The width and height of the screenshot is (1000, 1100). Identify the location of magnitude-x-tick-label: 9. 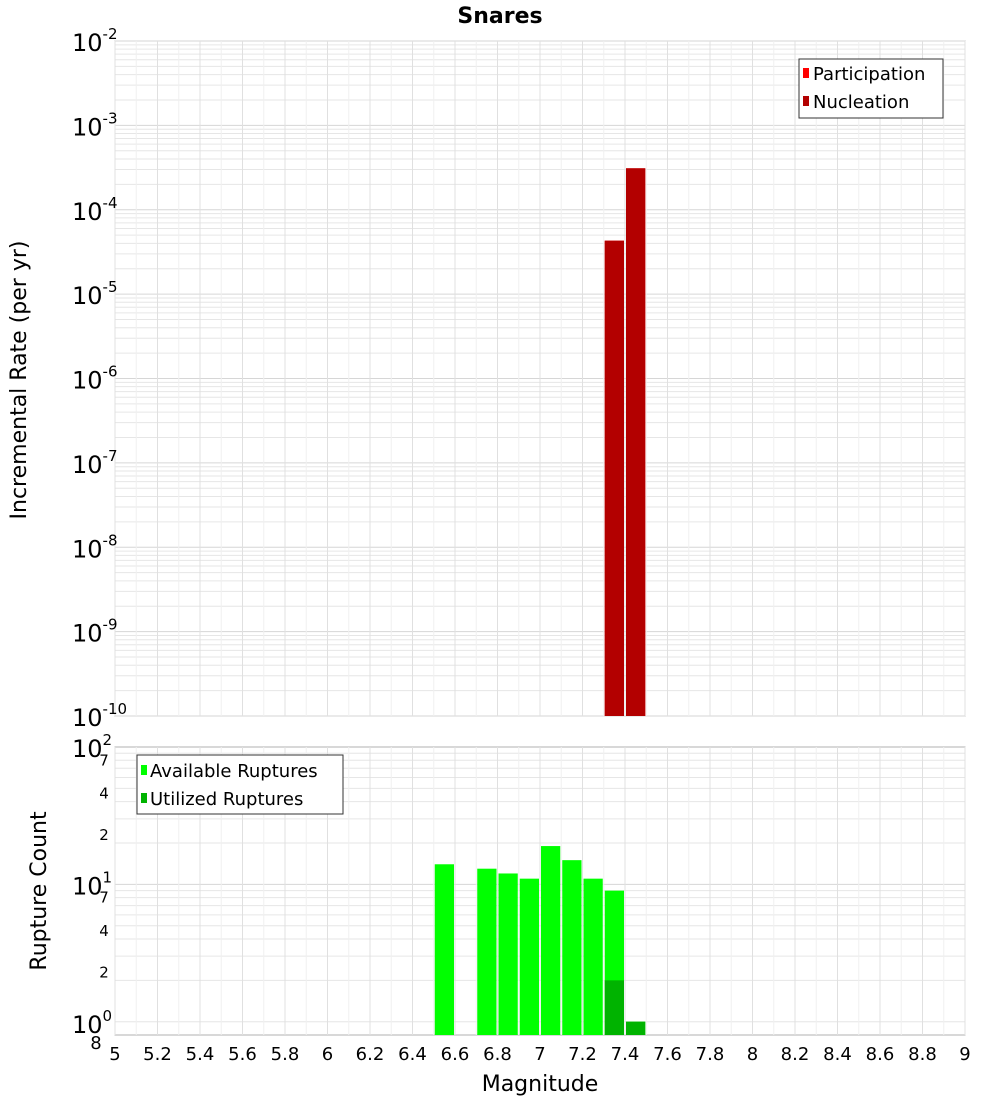
(964, 1054).